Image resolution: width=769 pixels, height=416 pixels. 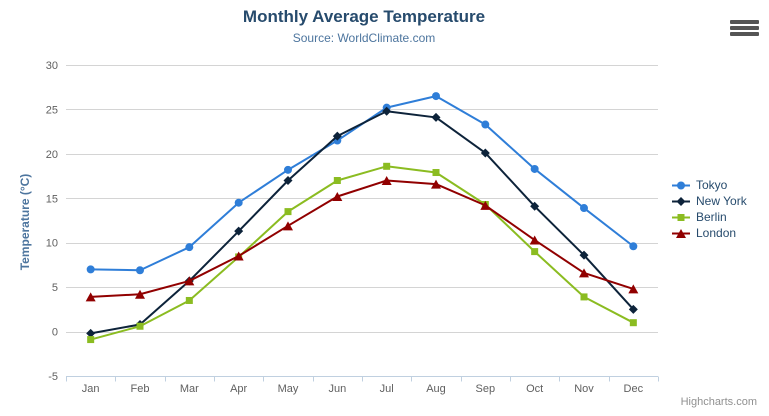 What do you see at coordinates (55, 288) in the screenshot?
I see `svg-text: 5` at bounding box center [55, 288].